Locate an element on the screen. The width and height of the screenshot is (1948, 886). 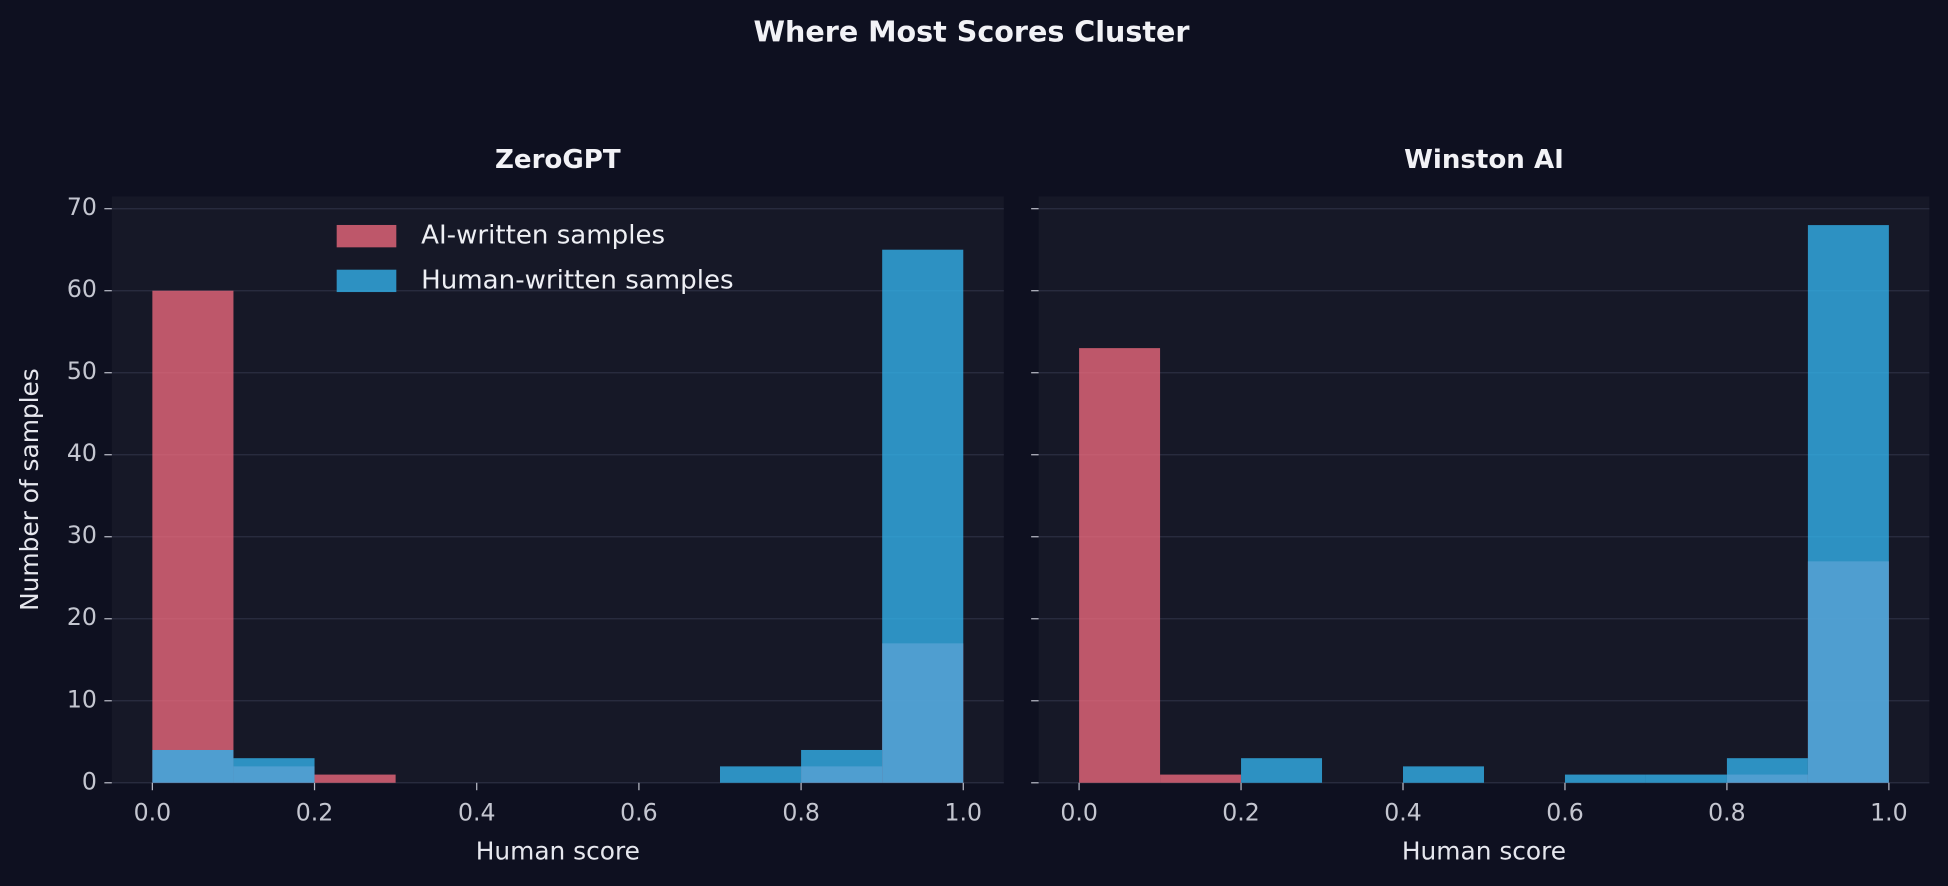
y-axis-label: Number of samples is located at coordinates (29, 489).